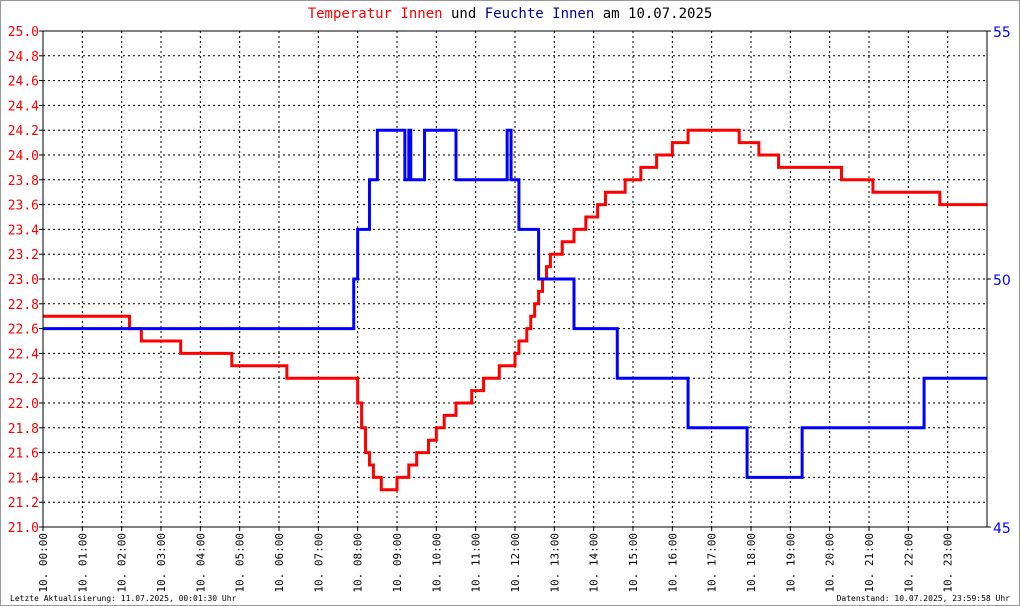 This screenshot has width=1020, height=606. Describe the element at coordinates (240, 563) in the screenshot. I see `x-tick-label: 10. 05:00` at that location.